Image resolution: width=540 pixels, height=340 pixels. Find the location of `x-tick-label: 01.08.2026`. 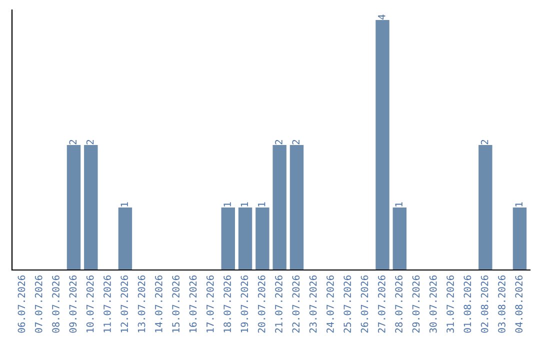

x-tick-label: 01.08.2026 is located at coordinates (468, 304).